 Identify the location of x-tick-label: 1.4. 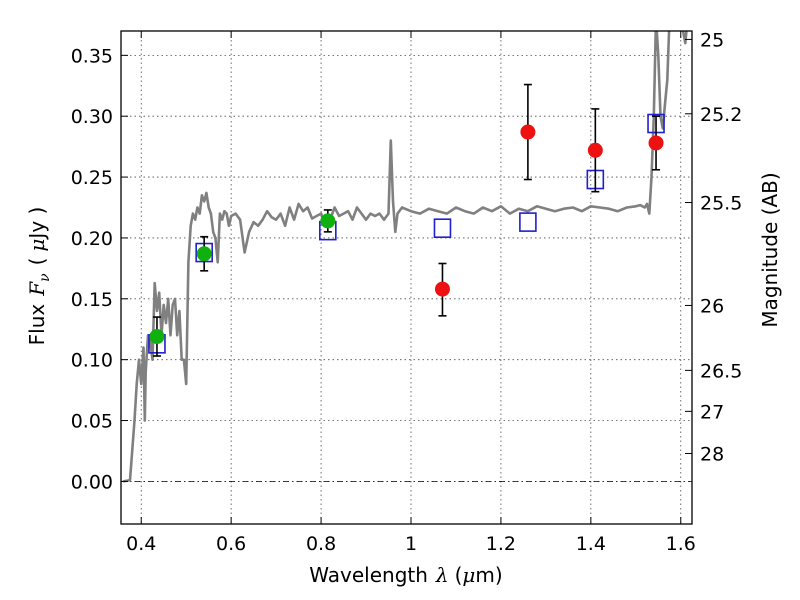
(591, 544).